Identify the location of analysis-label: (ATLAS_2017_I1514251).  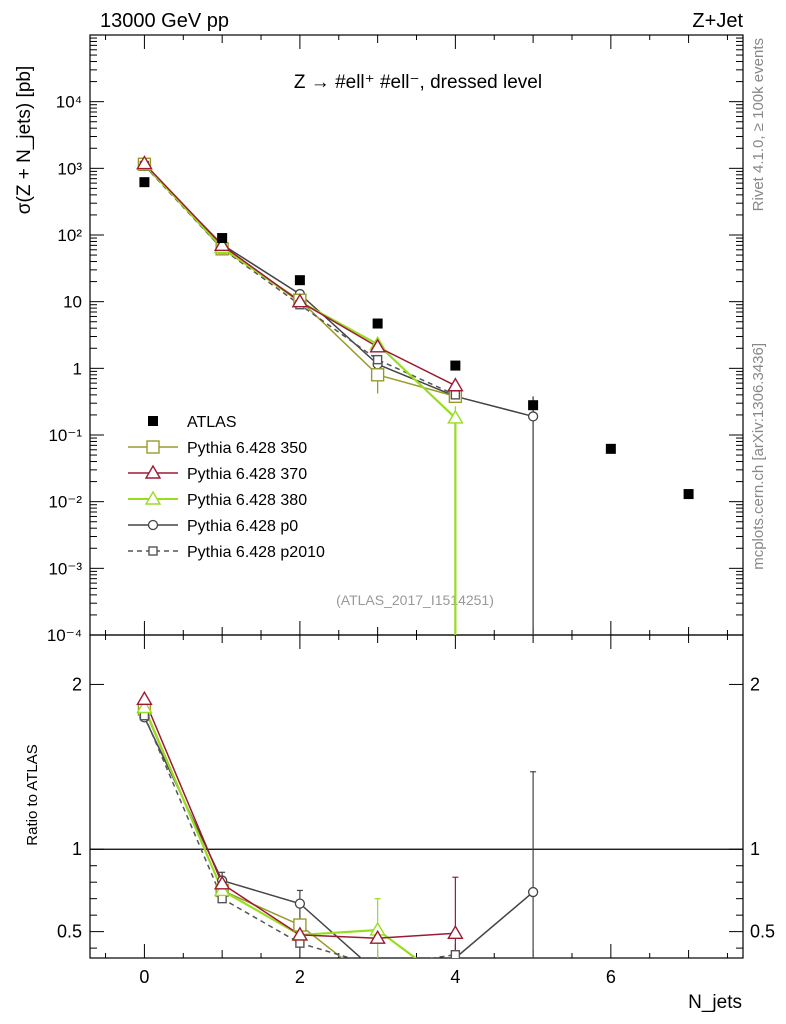
(415, 600).